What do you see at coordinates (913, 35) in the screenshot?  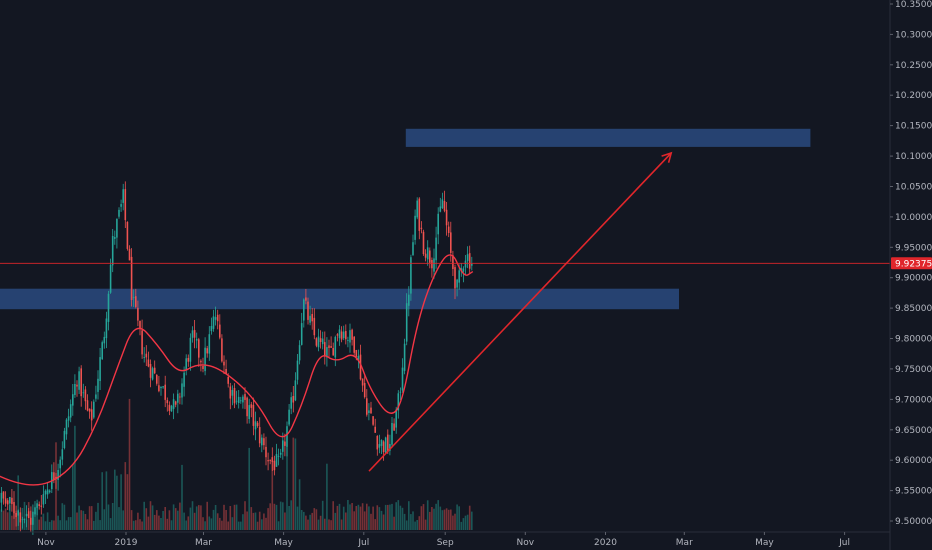 I see `y-tick-label: 10.30000` at bounding box center [913, 35].